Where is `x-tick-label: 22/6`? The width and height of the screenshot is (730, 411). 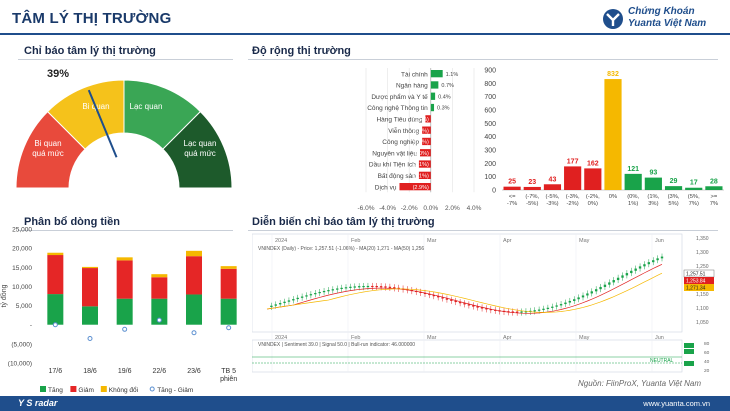
x-tick-label: 22/6 is located at coordinates (160, 371).